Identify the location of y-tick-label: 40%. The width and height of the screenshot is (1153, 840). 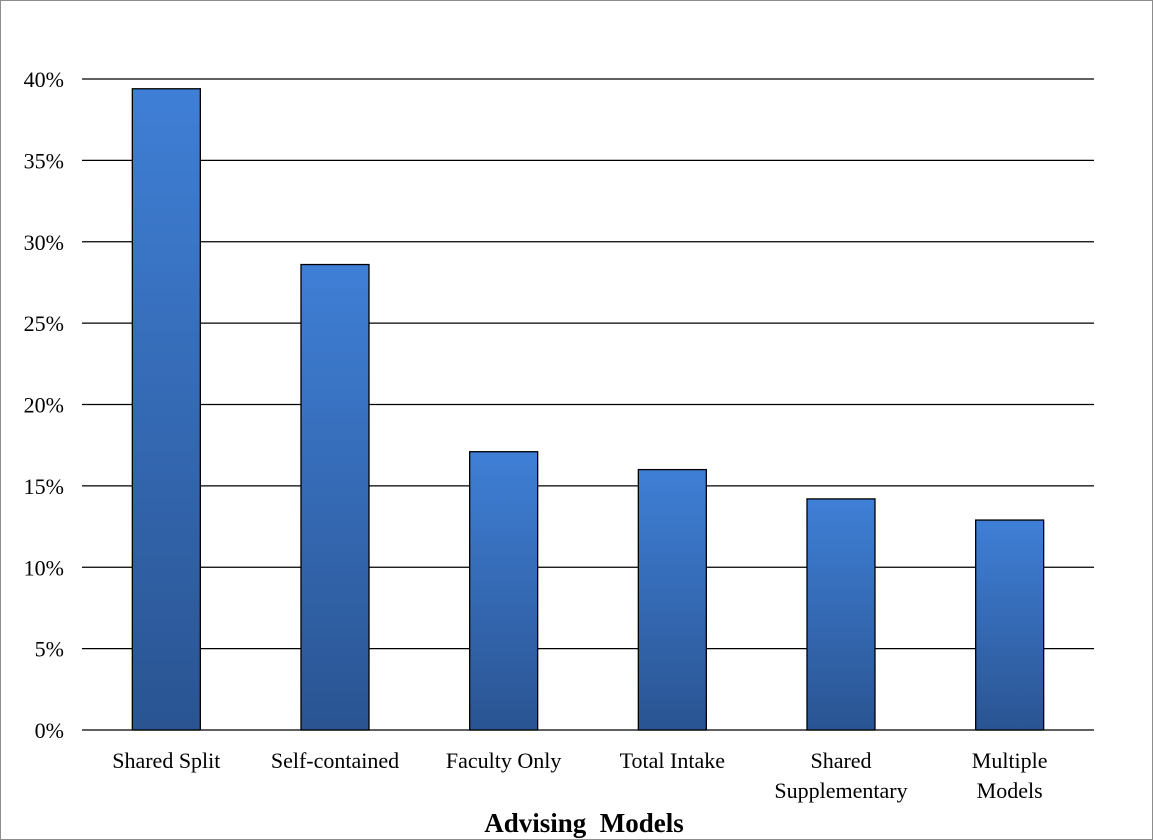
(44, 79).